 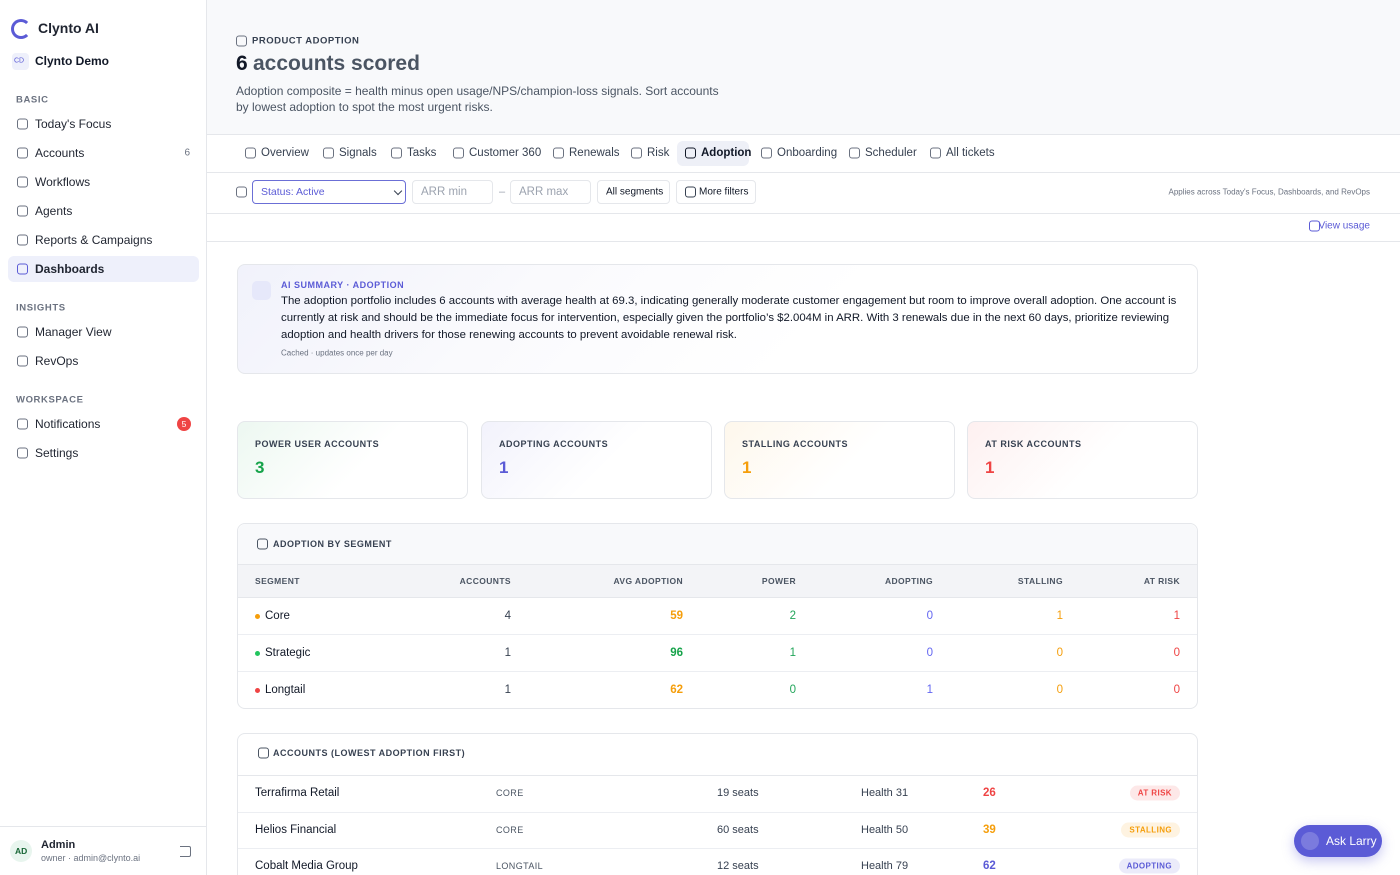 I want to click on ask-larry-button, so click(x=1338, y=841).